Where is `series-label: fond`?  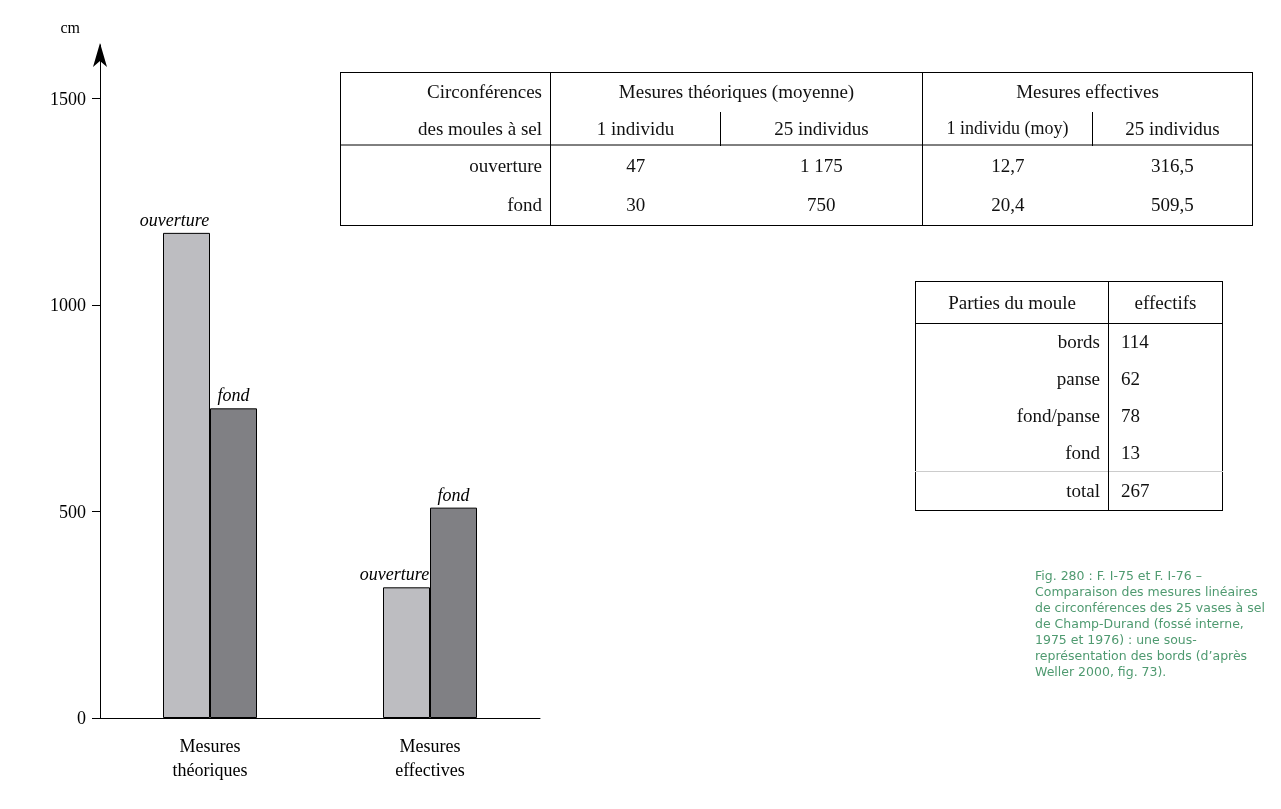 series-label: fond is located at coordinates (234, 395).